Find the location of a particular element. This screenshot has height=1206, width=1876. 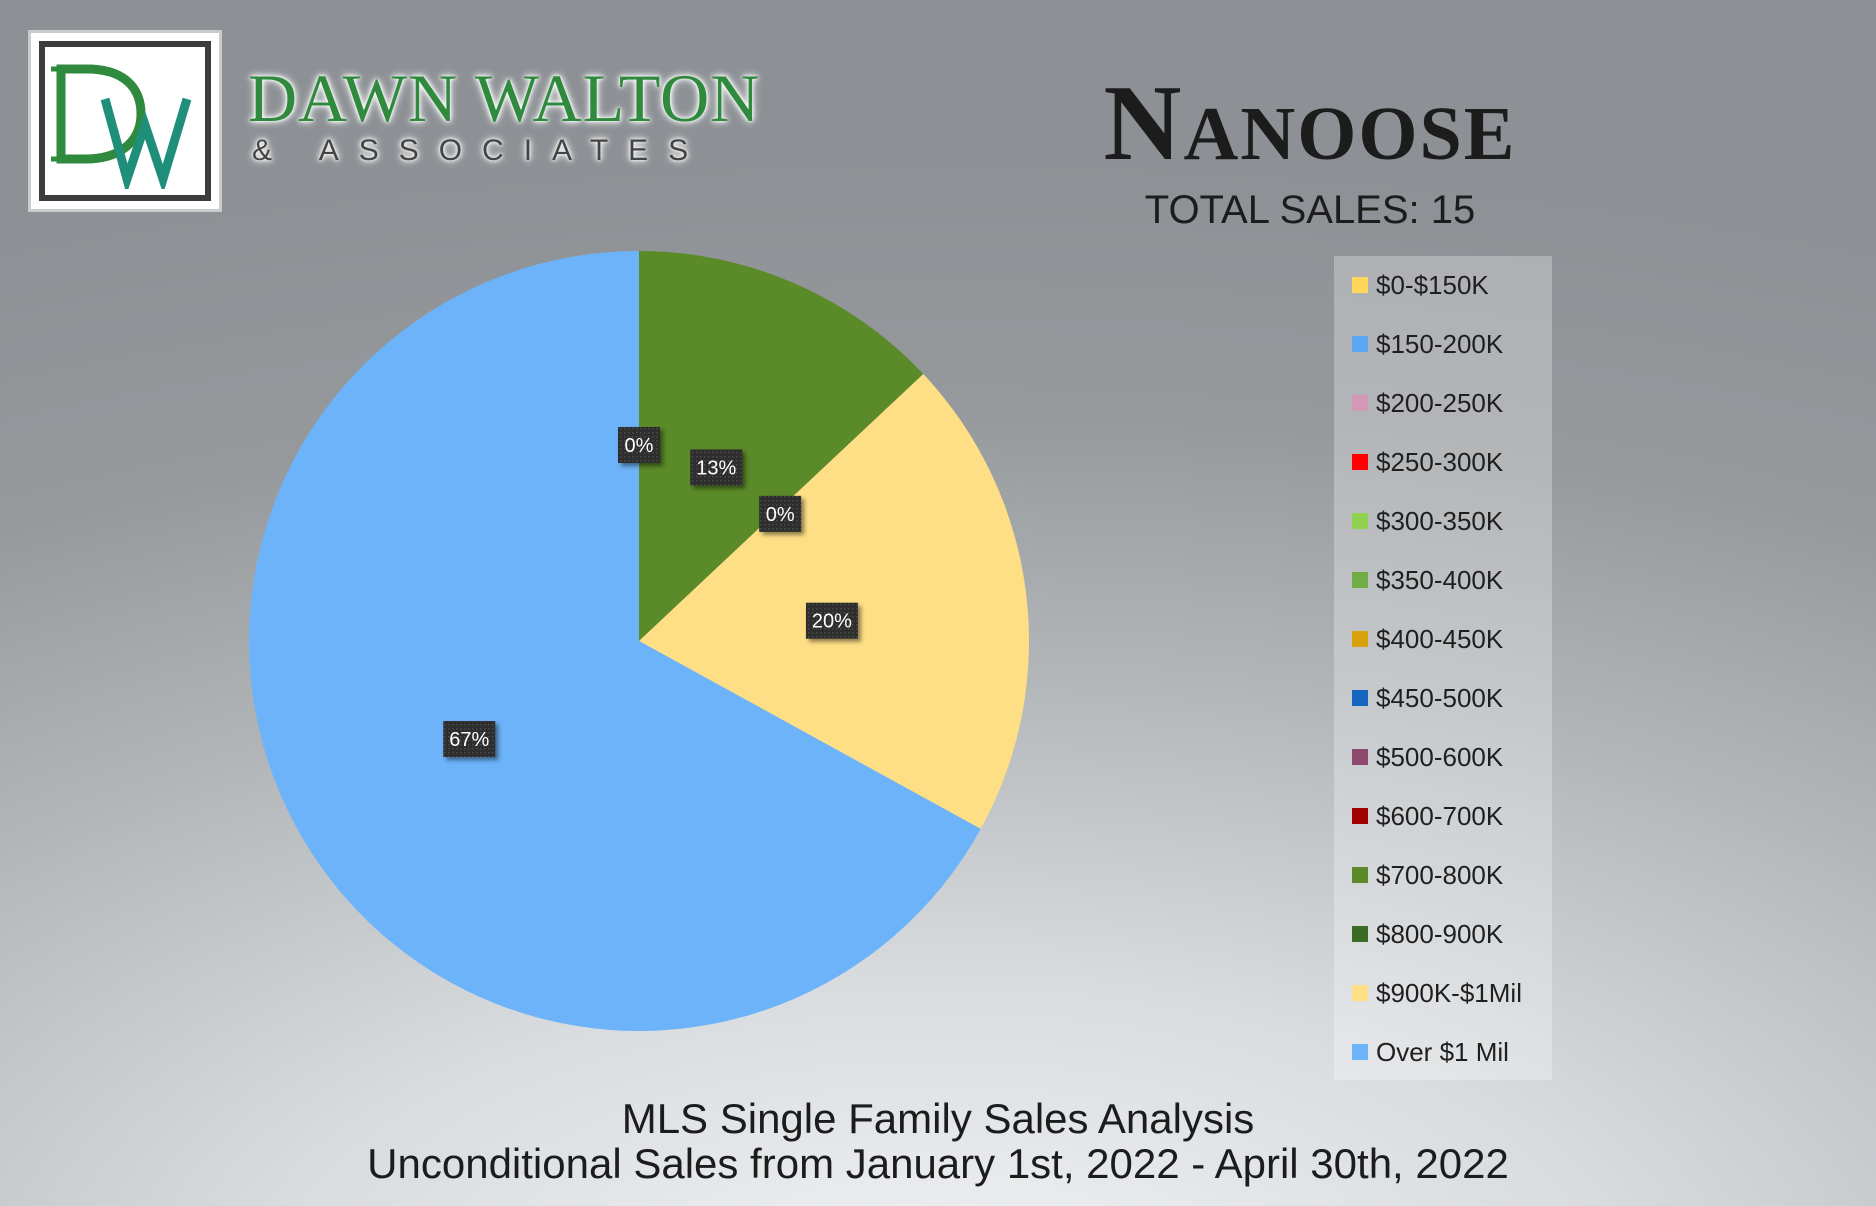

legend-item-600-700k: $600-700K is located at coordinates (1427, 816).